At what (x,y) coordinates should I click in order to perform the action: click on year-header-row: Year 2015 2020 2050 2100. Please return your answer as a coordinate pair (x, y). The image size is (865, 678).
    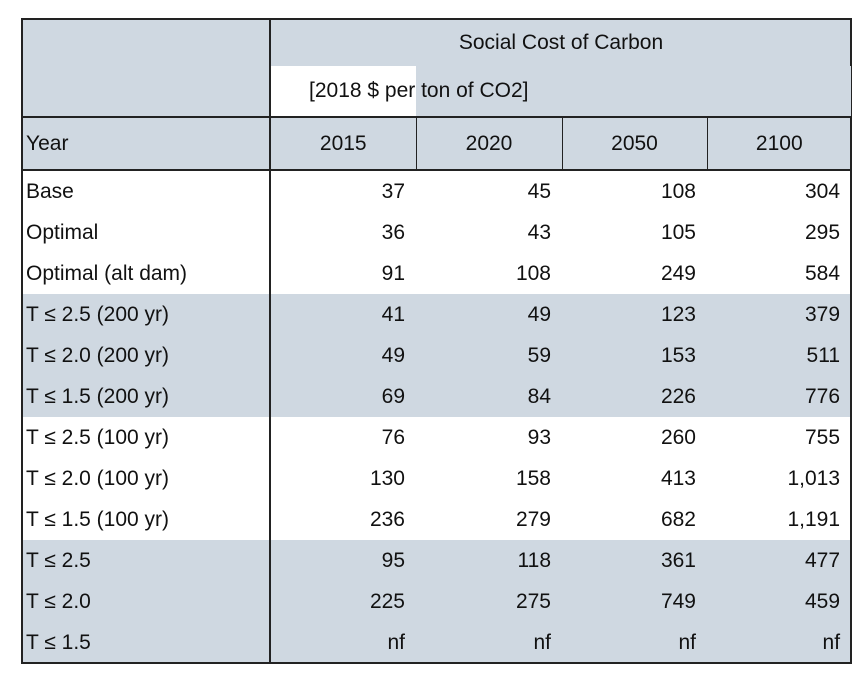
    Looking at the image, I should click on (437, 143).